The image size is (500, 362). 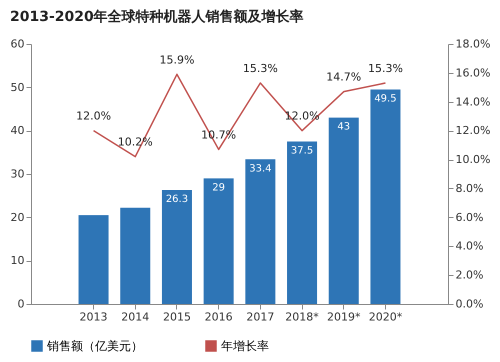 What do you see at coordinates (218, 317) in the screenshot?
I see `x-tick-label: 2016` at bounding box center [218, 317].